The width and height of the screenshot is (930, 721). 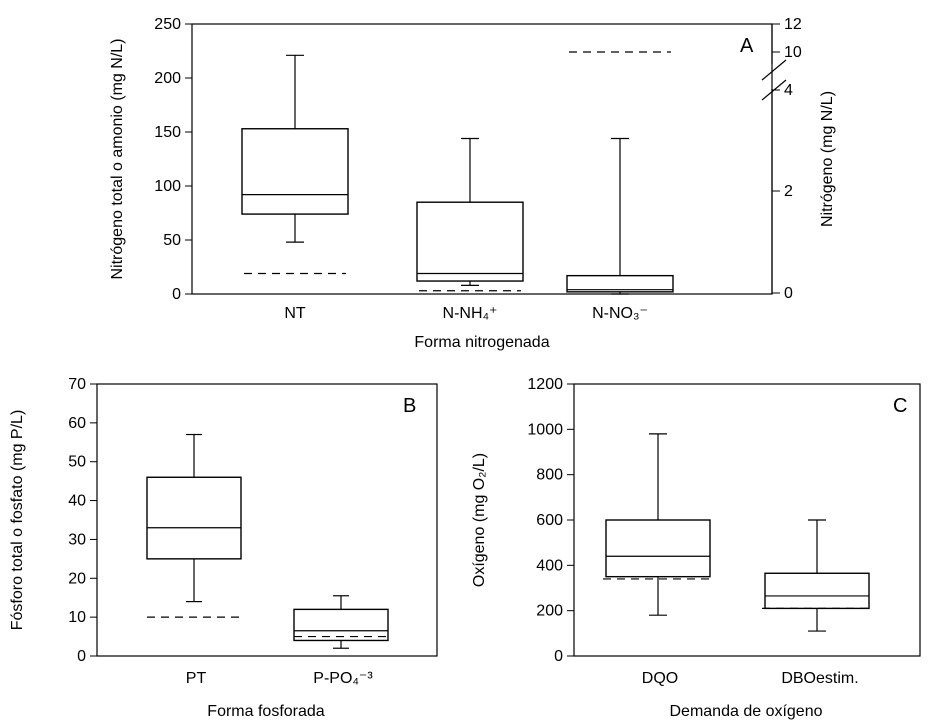 What do you see at coordinates (788, 191) in the screenshot?
I see `y2-tick-label: 2` at bounding box center [788, 191].